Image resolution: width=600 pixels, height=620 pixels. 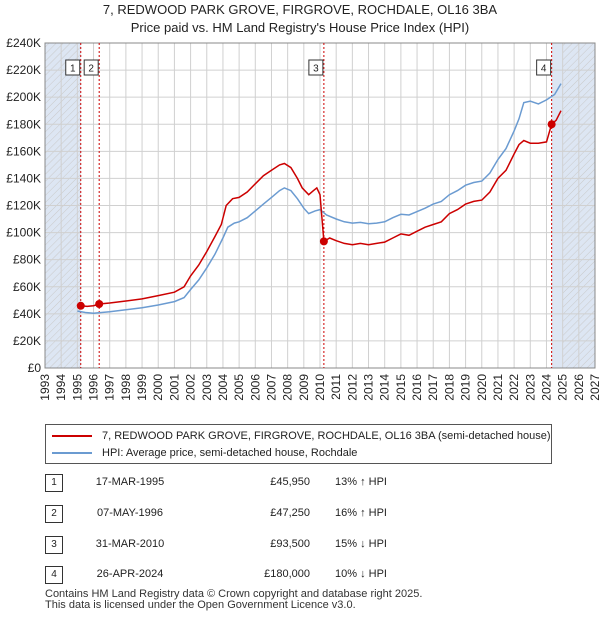 I want to click on table-row: 2 07-MAY-1996 £47,250 16% ↑ HPI, so click(x=315, y=515).